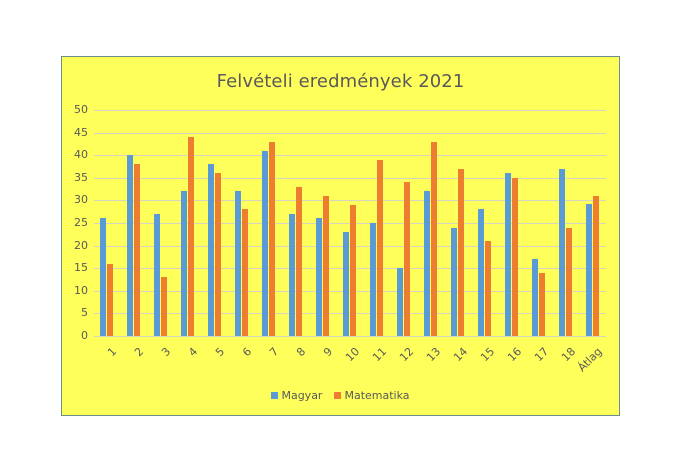  What do you see at coordinates (81, 245) in the screenshot?
I see `y-axis-tick-label: 20` at bounding box center [81, 245].